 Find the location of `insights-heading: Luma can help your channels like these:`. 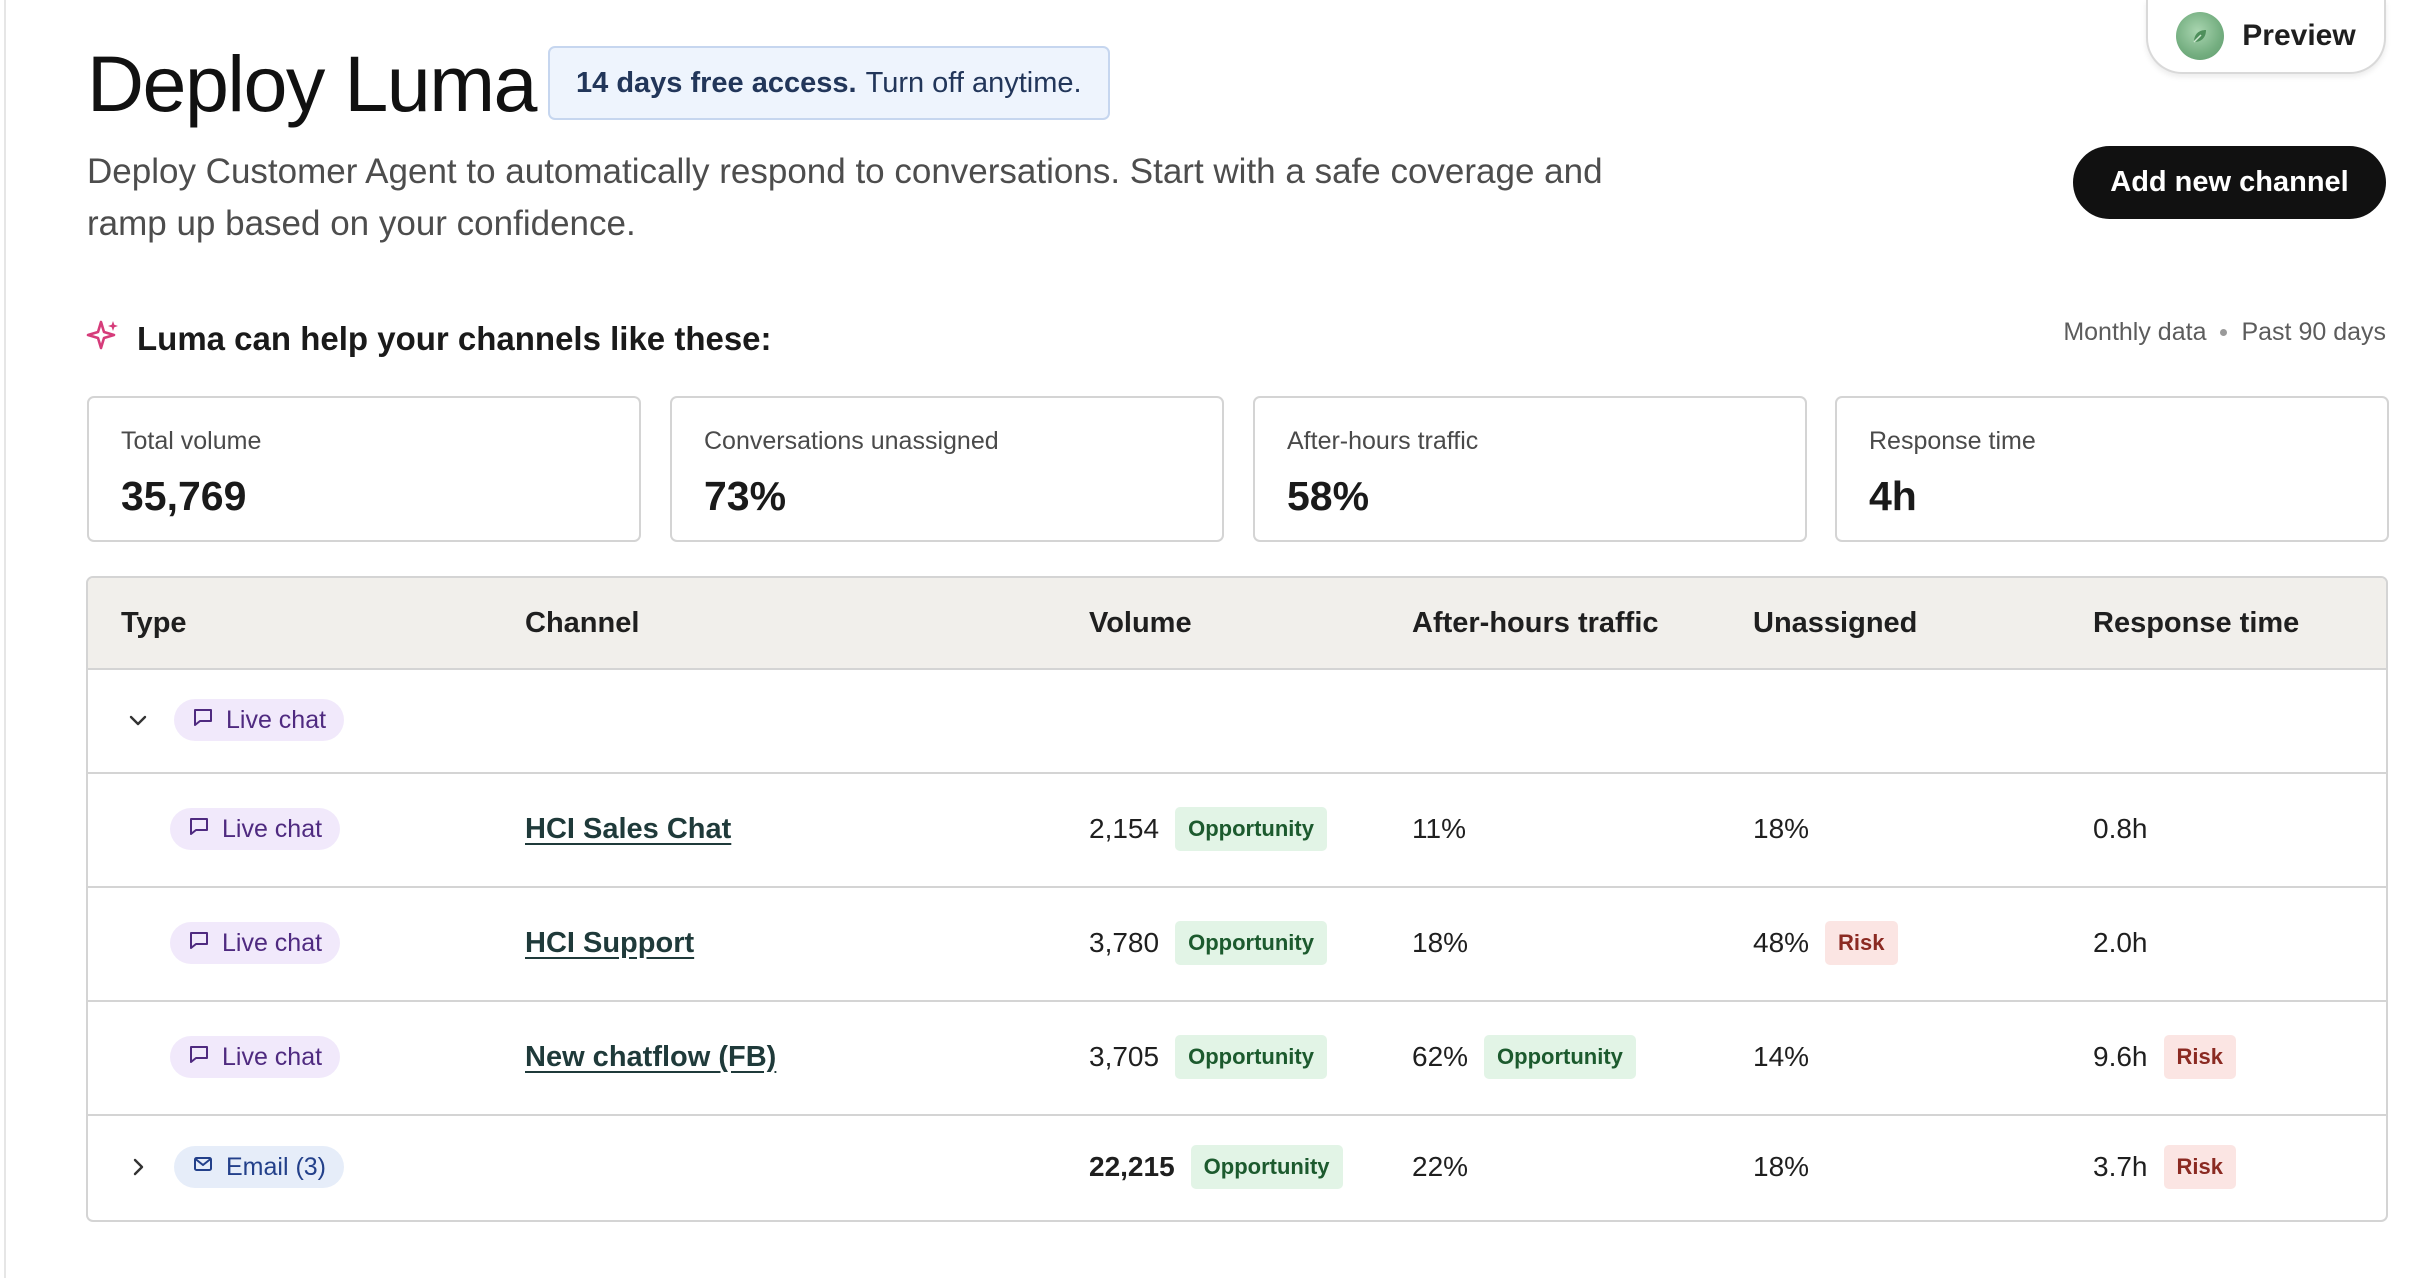

insights-heading: Luma can help your channels like these: is located at coordinates (428, 338).